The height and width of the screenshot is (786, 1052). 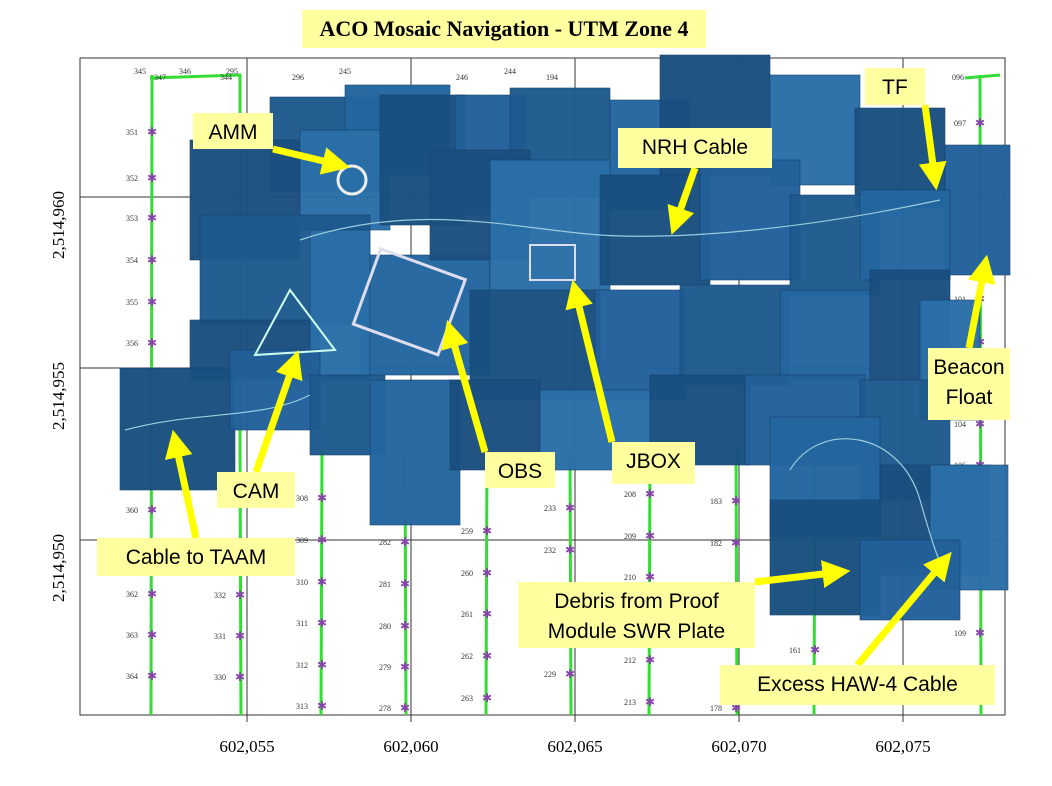 I want to click on waypoint-label: 311, so click(x=302, y=623).